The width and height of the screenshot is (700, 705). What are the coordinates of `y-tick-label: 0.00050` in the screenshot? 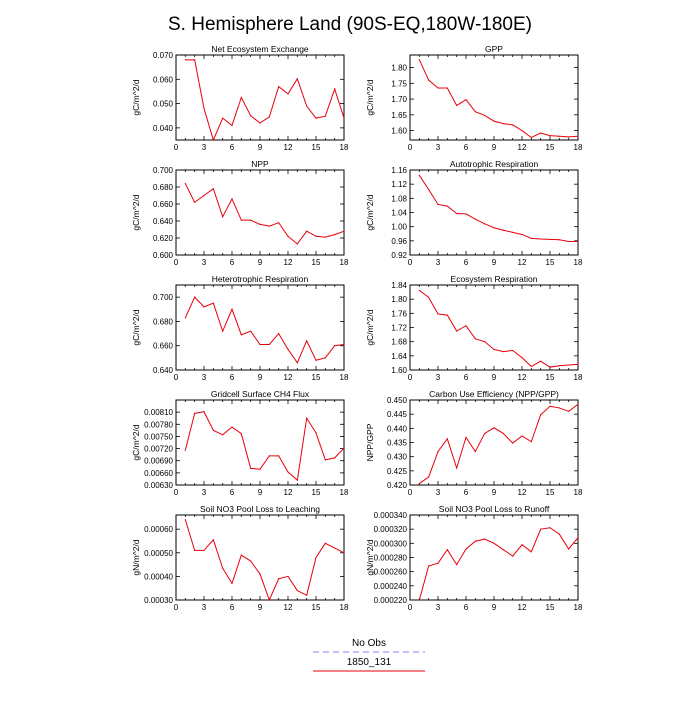 It's located at (158, 553).